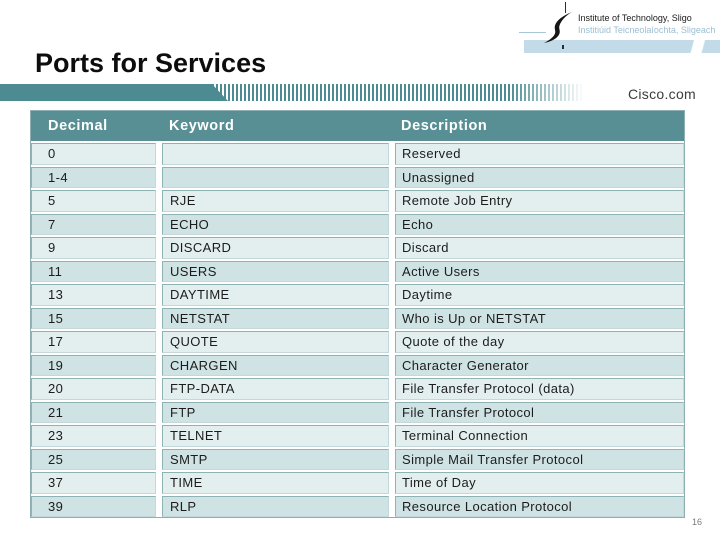 Image resolution: width=720 pixels, height=540 pixels. Describe the element at coordinates (275, 506) in the screenshot. I see `cell-keyword: RLP` at that location.